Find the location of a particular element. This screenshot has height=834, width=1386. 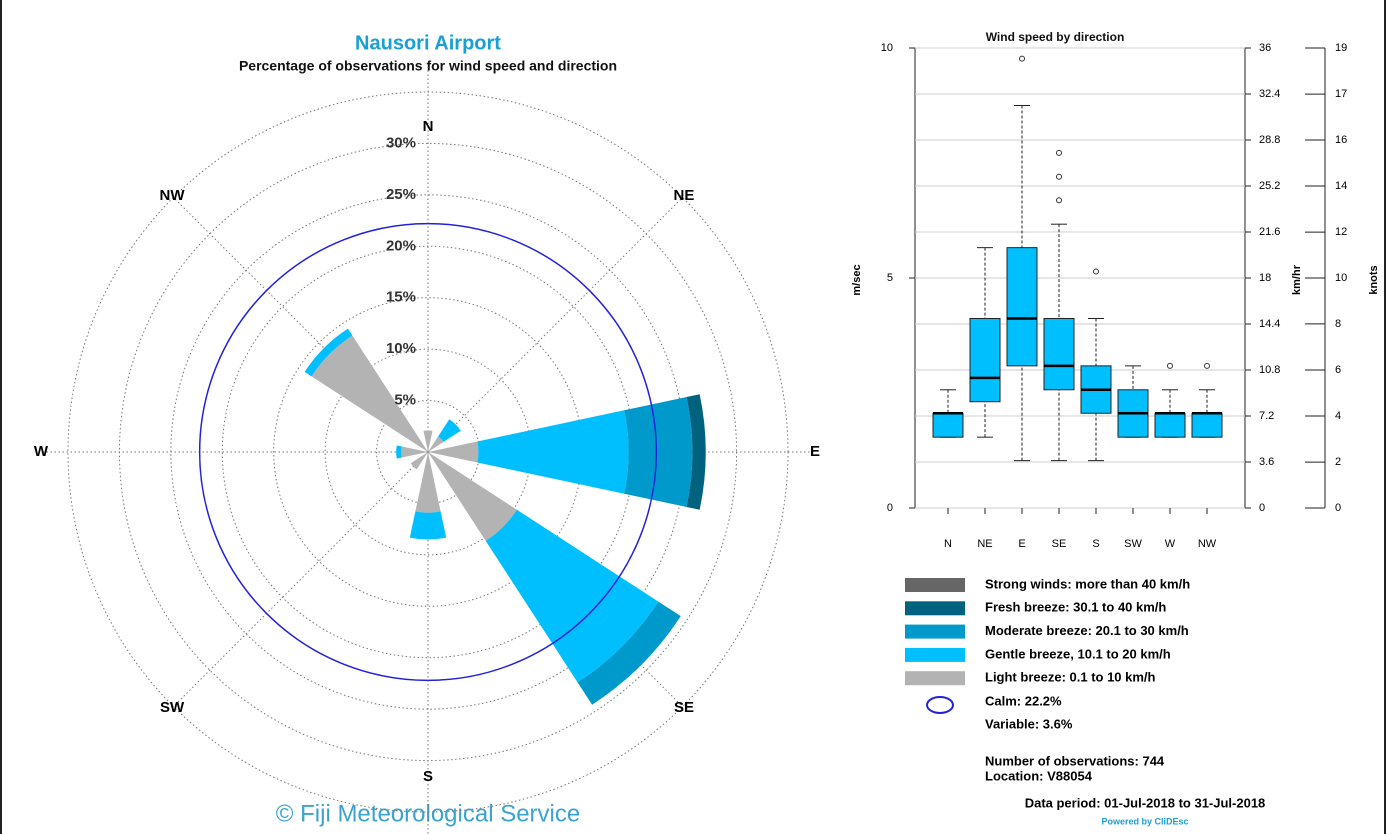

y2-tick-label: 18 is located at coordinates (1265, 278).